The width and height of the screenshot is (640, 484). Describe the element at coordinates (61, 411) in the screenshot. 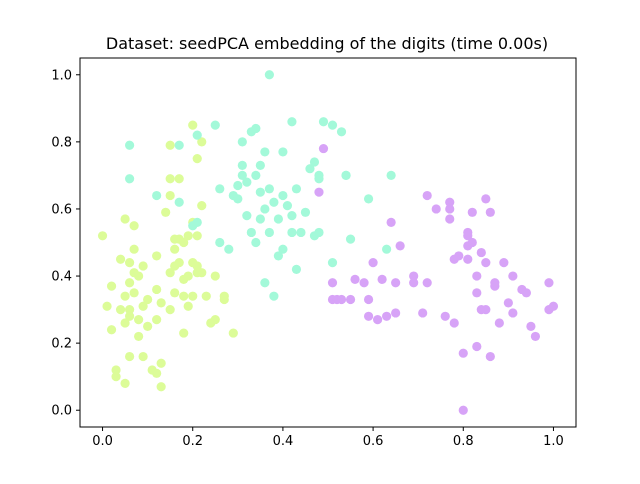

I see `y-tick-label: 0.0` at that location.